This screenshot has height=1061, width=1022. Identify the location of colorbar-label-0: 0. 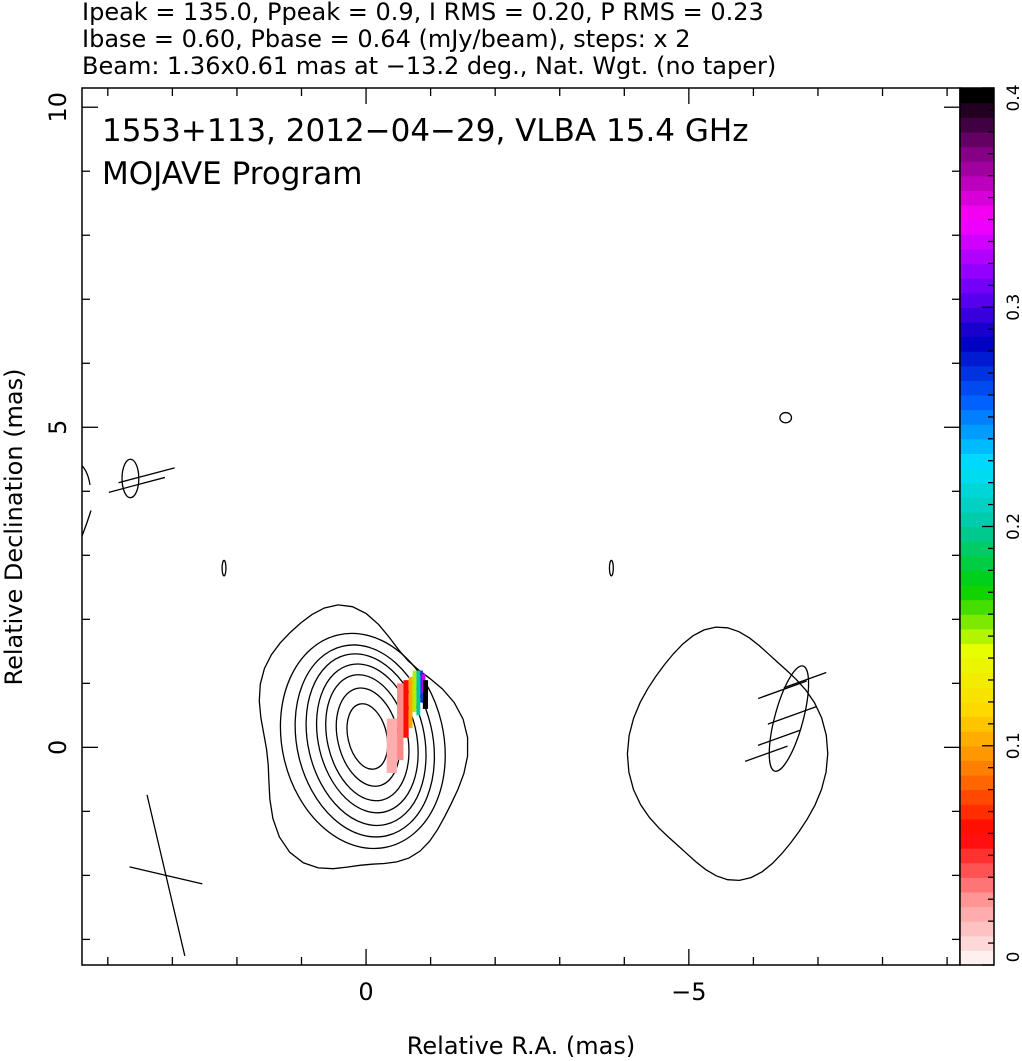
(1013, 957).